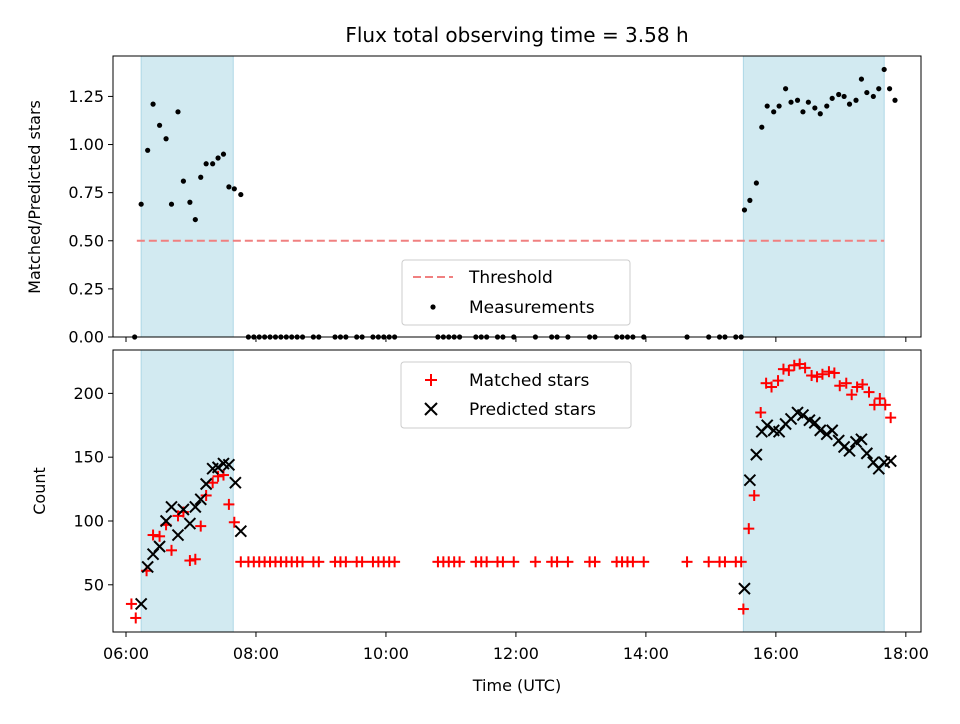 Image resolution: width=960 pixels, height=724 pixels. What do you see at coordinates (529, 381) in the screenshot?
I see `legend-matched-label: Matched stars` at bounding box center [529, 381].